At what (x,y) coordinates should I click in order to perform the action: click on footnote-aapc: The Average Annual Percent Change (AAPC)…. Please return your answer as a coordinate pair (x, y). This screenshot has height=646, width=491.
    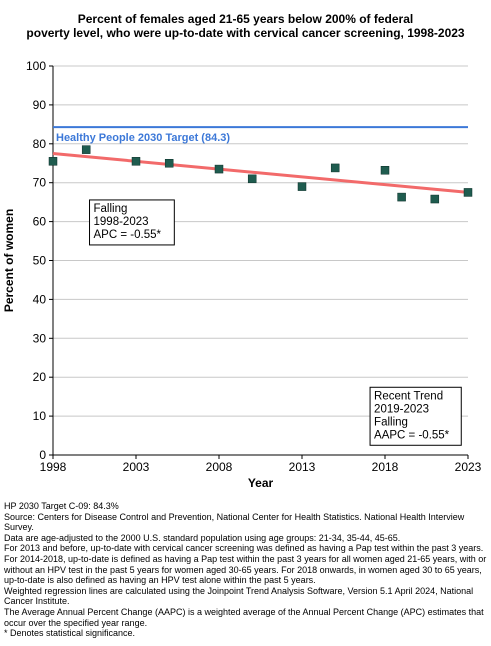
    Looking at the image, I should click on (244, 617).